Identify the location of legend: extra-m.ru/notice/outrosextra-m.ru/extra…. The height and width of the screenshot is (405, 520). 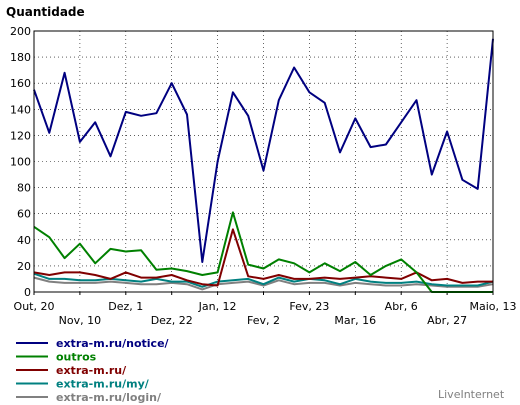
(93, 370).